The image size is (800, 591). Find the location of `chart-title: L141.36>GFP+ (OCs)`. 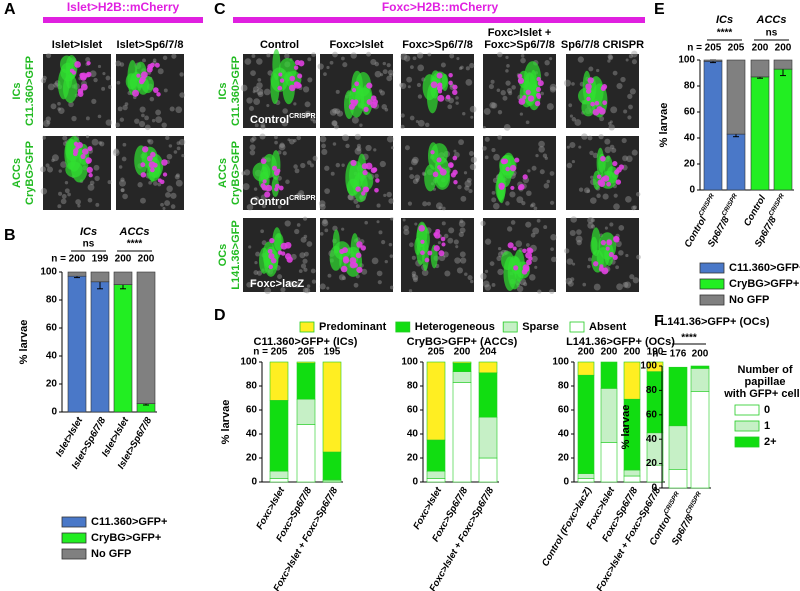

chart-title: L141.36>GFP+ (OCs) is located at coordinates (715, 322).